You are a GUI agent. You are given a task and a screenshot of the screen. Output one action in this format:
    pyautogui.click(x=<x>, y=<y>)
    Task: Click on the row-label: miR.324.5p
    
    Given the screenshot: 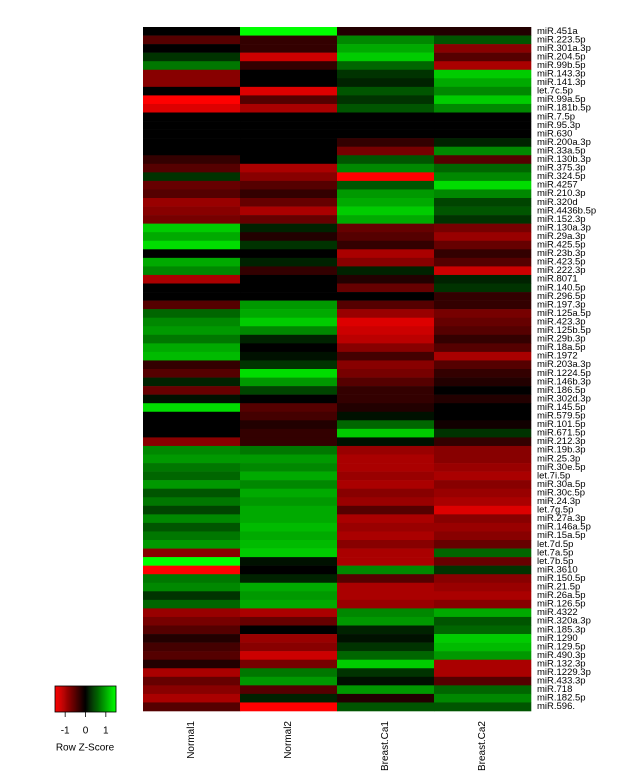 What is the action you would take?
    pyautogui.click(x=561, y=176)
    